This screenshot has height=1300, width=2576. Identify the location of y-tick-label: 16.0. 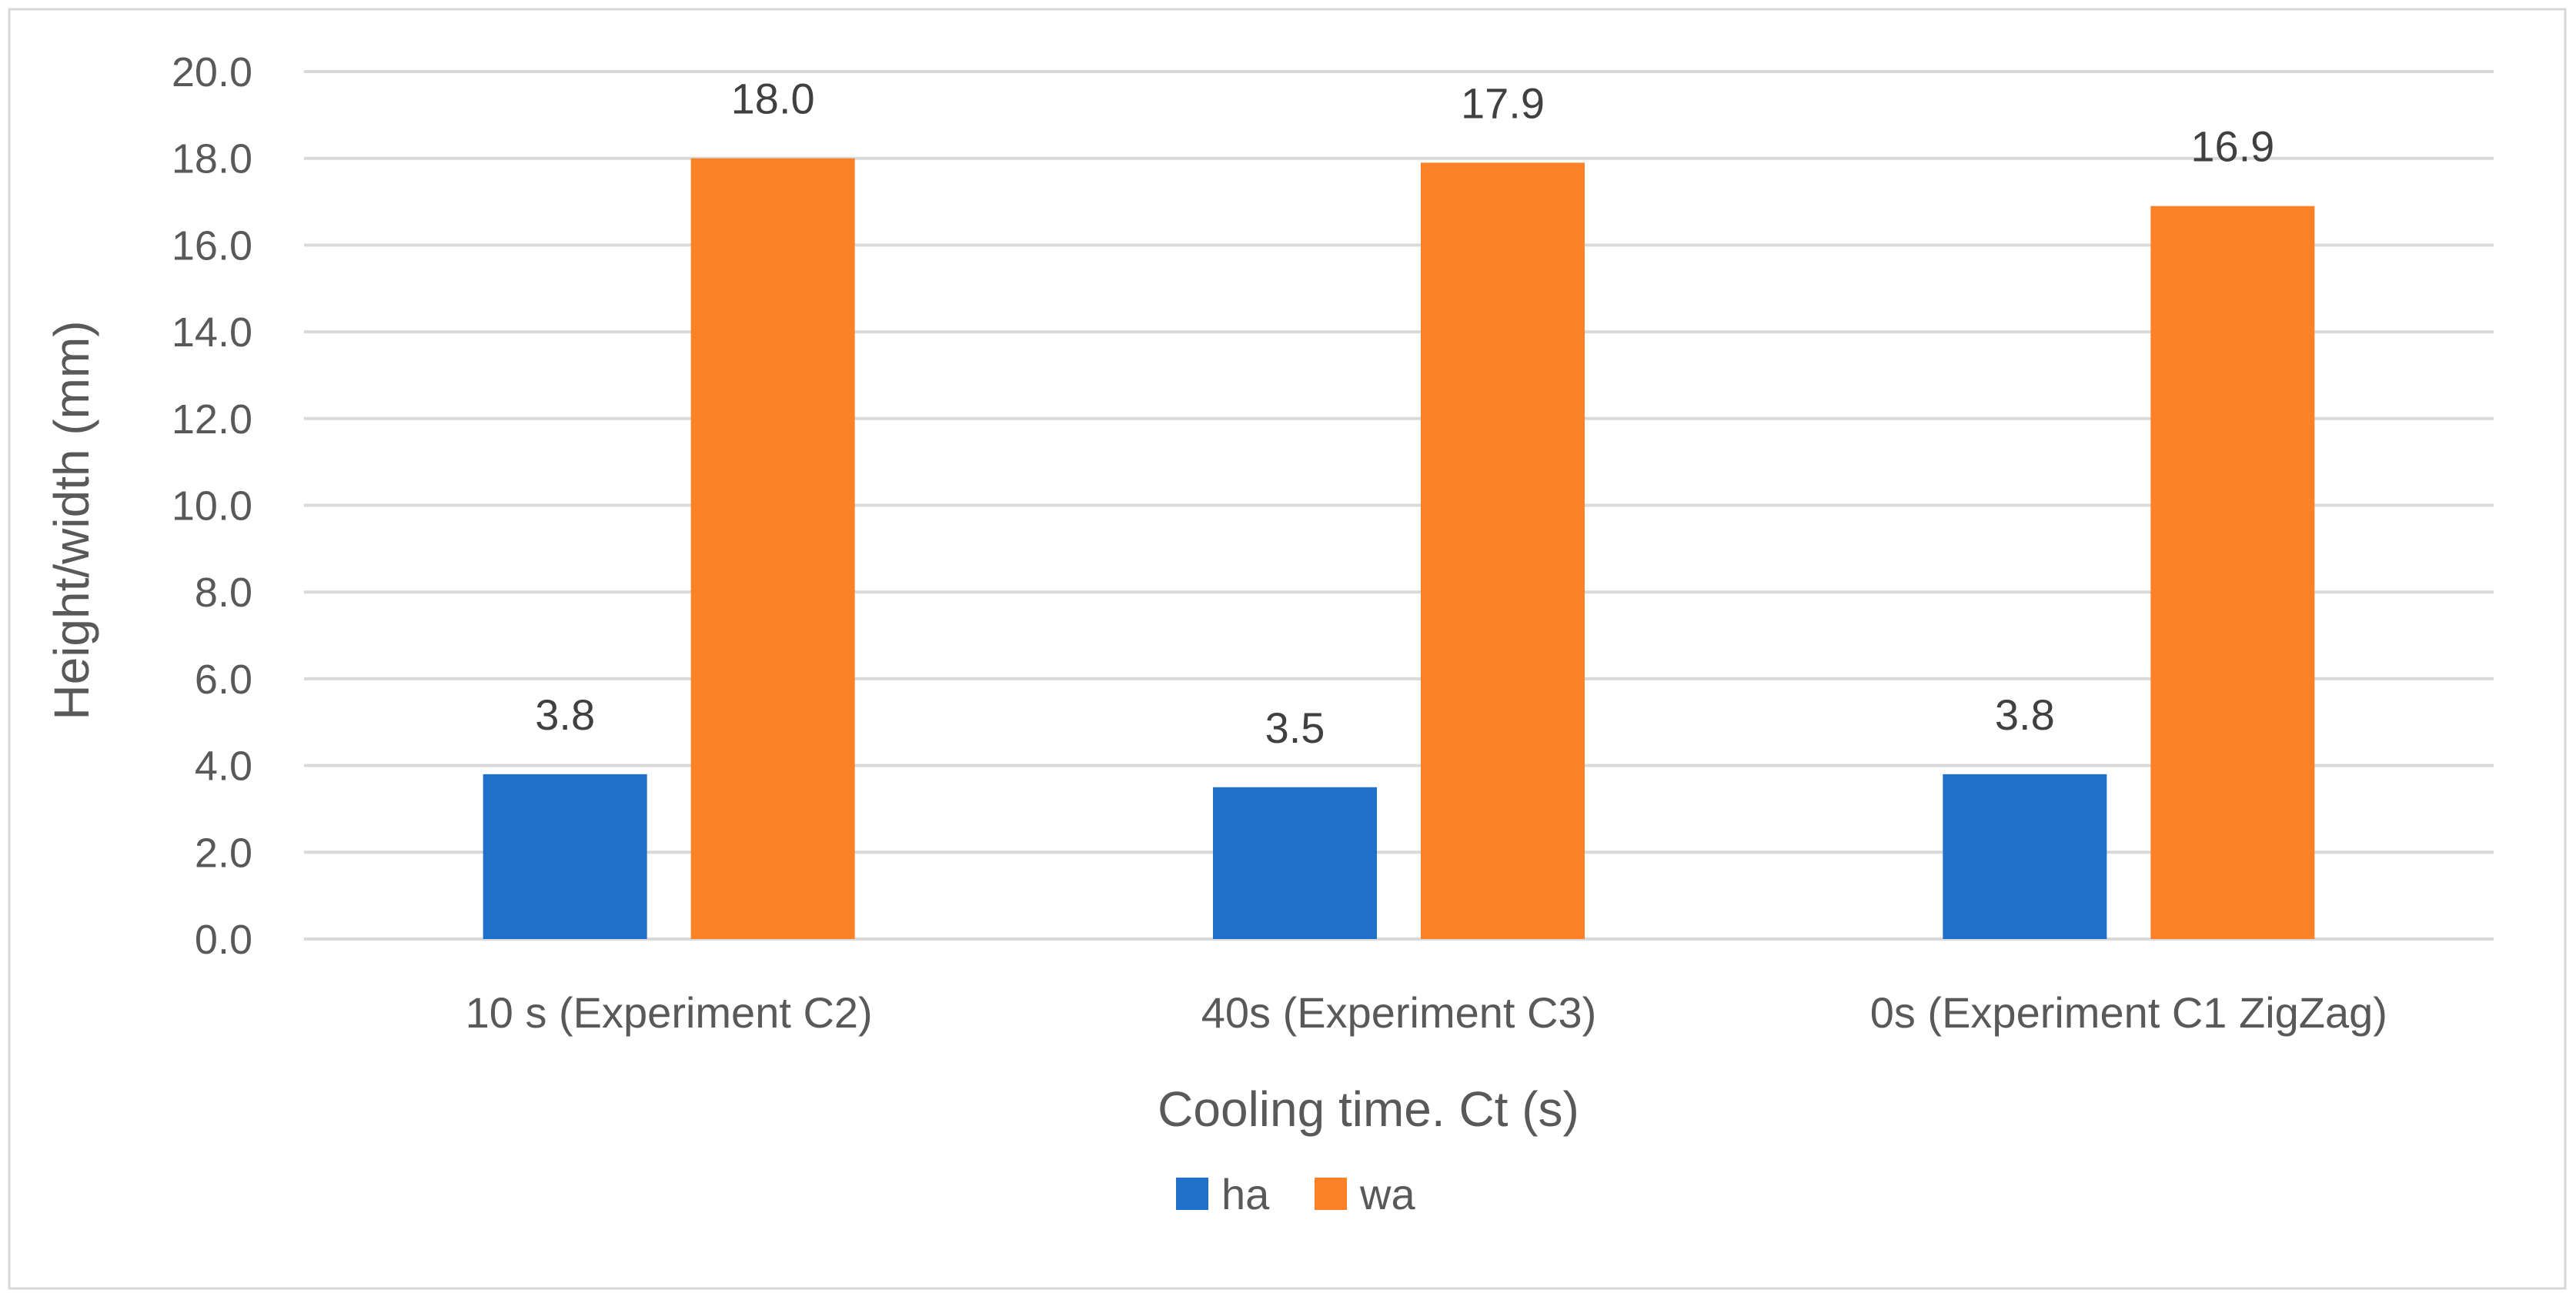
(212, 245).